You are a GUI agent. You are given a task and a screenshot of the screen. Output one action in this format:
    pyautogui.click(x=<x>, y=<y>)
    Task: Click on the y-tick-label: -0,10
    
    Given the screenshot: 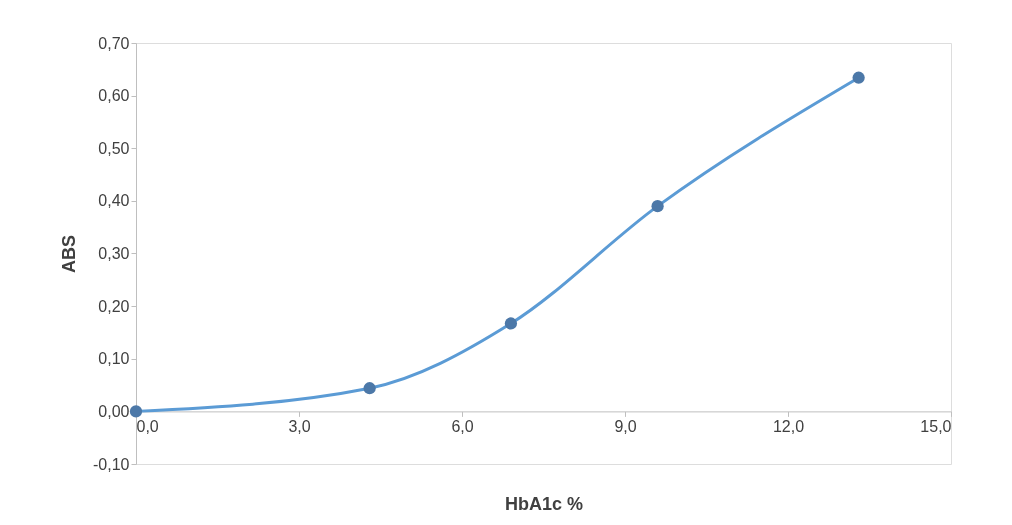 What is the action you would take?
    pyautogui.click(x=111, y=464)
    